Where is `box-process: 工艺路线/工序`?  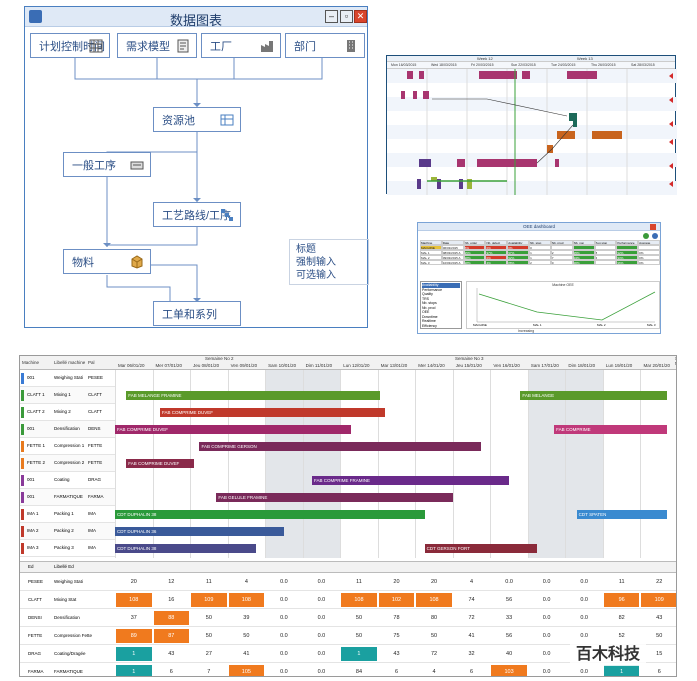 box-process: 工艺路线/工序 is located at coordinates (197, 214).